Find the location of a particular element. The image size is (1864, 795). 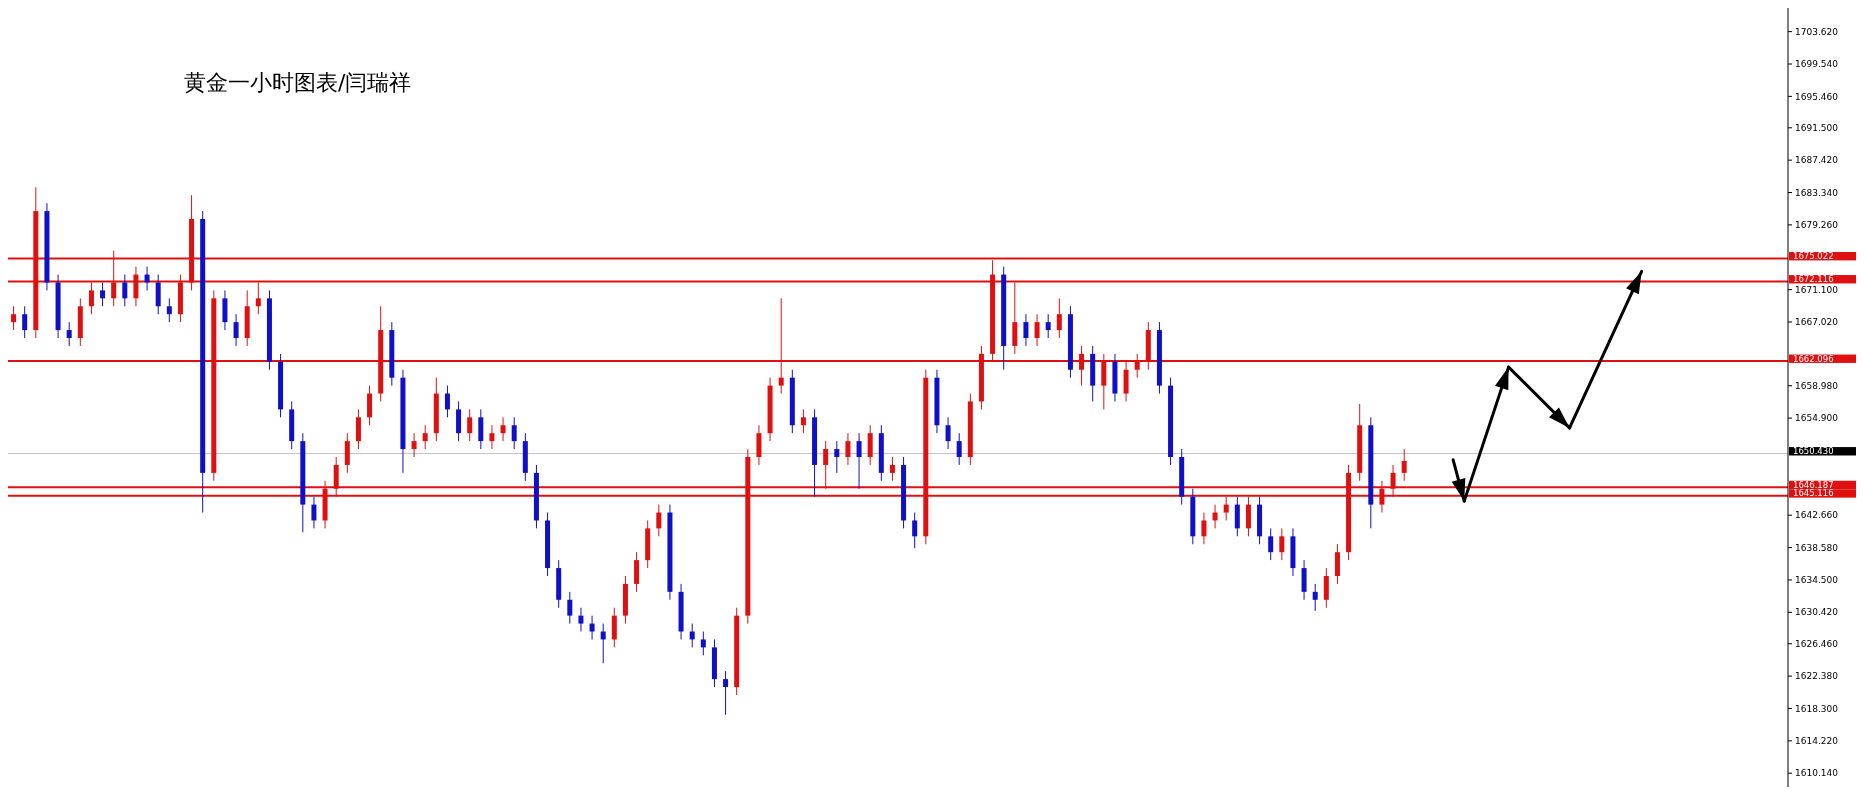

ref-line-label: 1675.022 is located at coordinates (1813, 256).